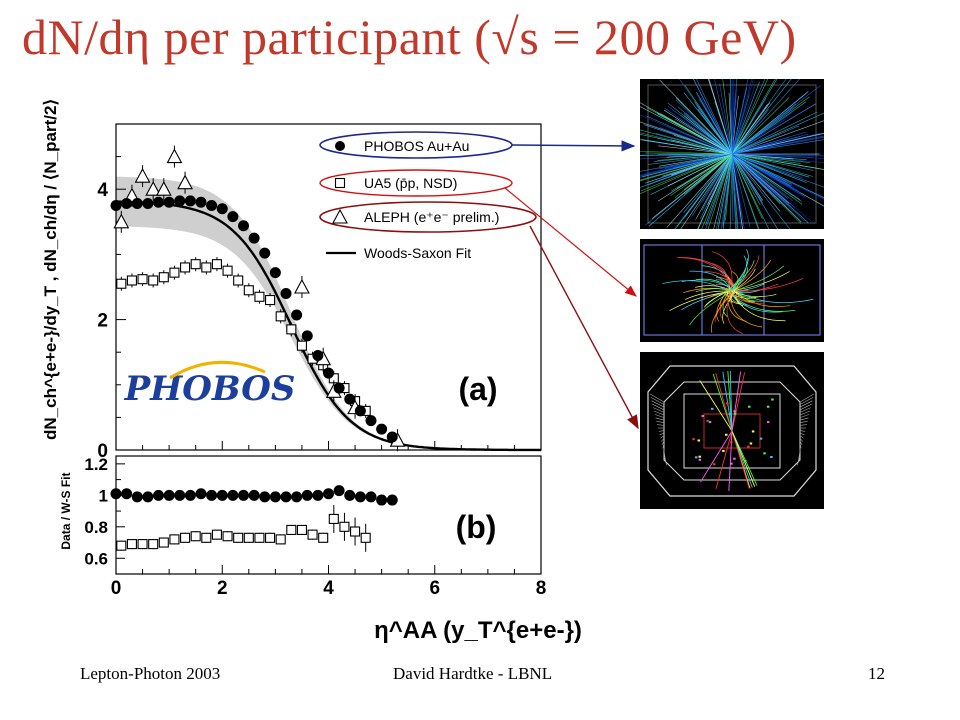 The height and width of the screenshot is (720, 960). Describe the element at coordinates (102, 451) in the screenshot. I see `panel-a-y-tick-label-0: 0` at that location.